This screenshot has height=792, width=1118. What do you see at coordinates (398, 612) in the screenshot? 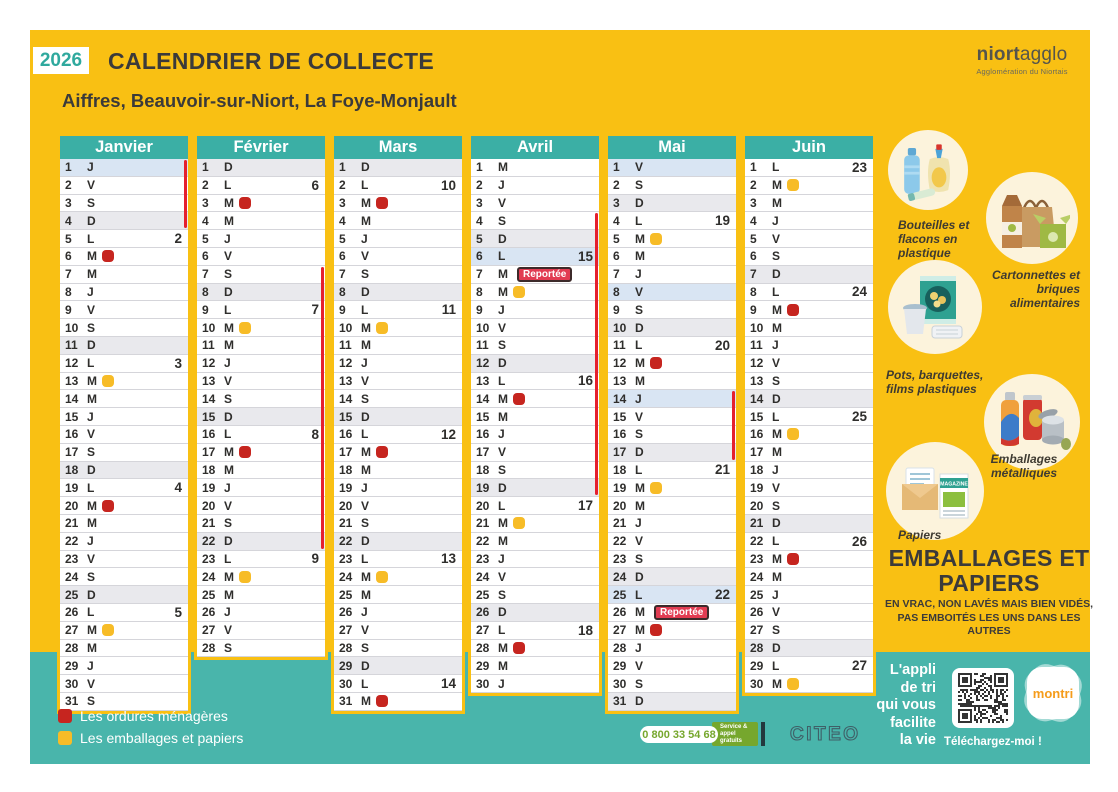
I see `day-row-mars-26: 26 J` at bounding box center [398, 612].